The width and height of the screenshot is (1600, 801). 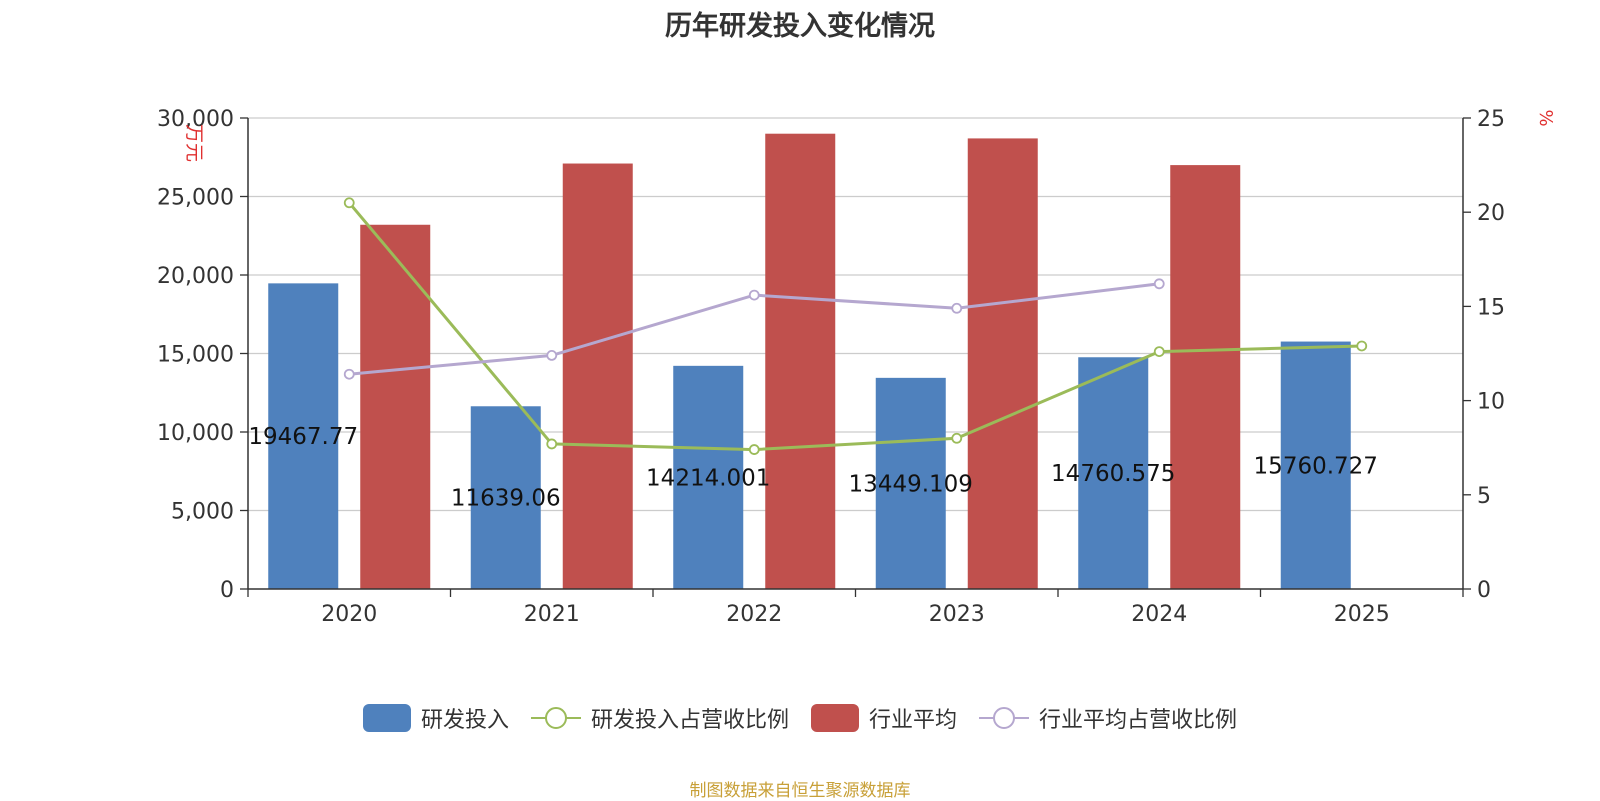 I want to click on data-label-rd: 15760.727, so click(x=1316, y=466).